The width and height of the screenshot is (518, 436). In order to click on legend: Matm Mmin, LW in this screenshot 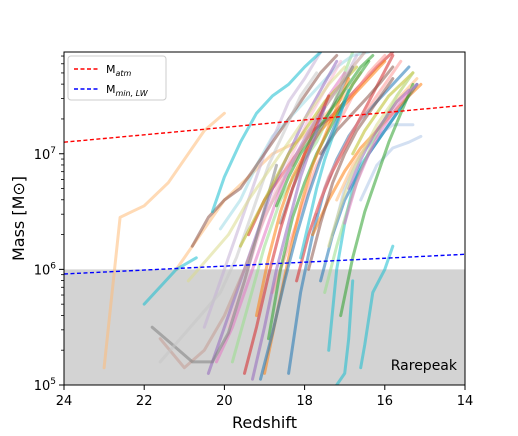, I will do `click(117, 78)`.